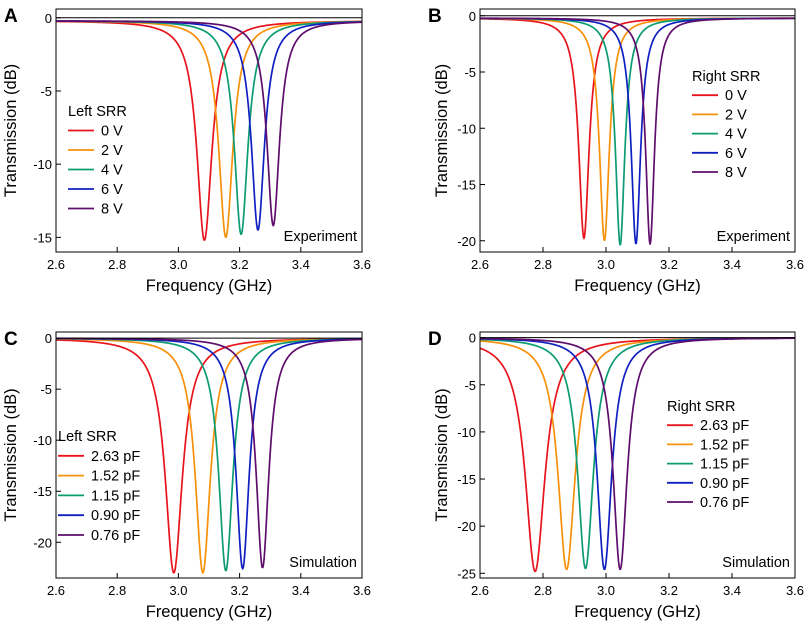 Image resolution: width=809 pixels, height=627 pixels. I want to click on panel-label: D, so click(435, 339).